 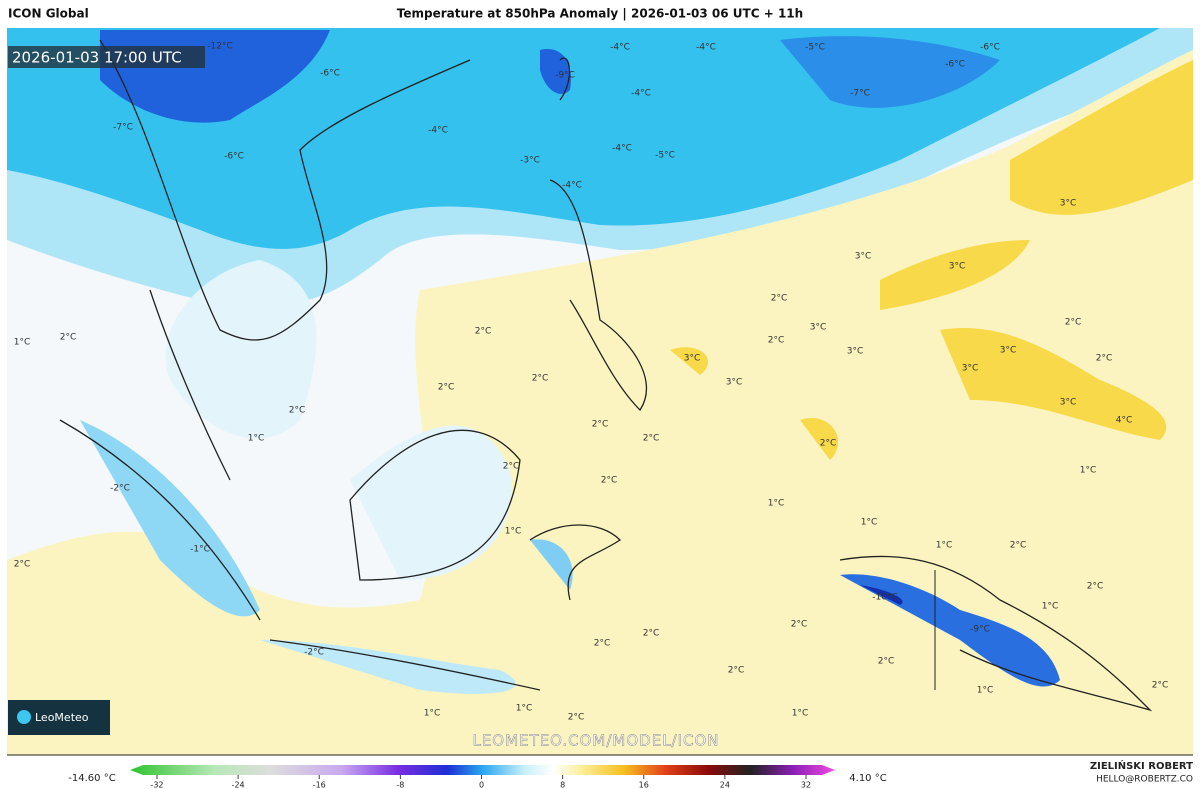 I want to click on colorbar-tick-label: -24, so click(x=238, y=785).